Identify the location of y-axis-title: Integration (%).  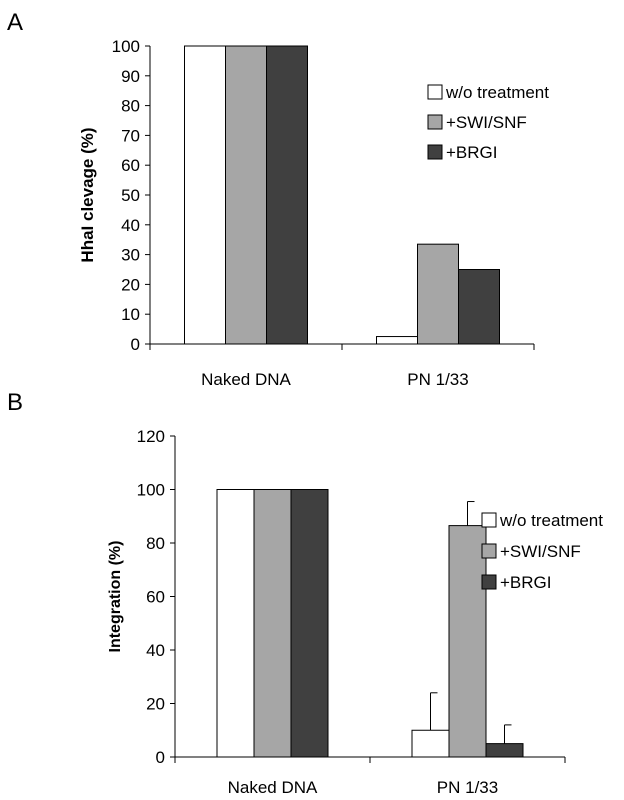
(115, 597).